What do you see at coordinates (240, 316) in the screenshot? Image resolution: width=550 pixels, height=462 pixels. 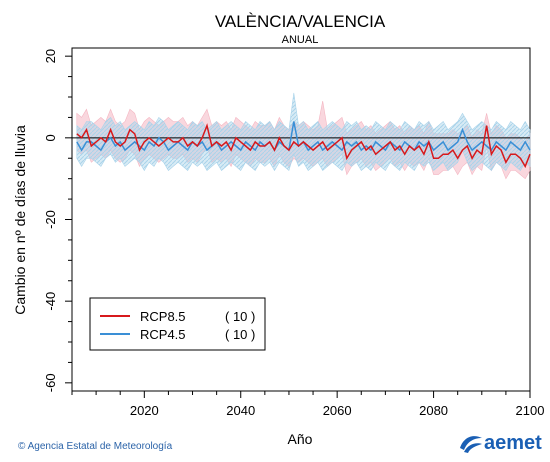 I see `legend-count-rcp85: ( 10 )` at bounding box center [240, 316].